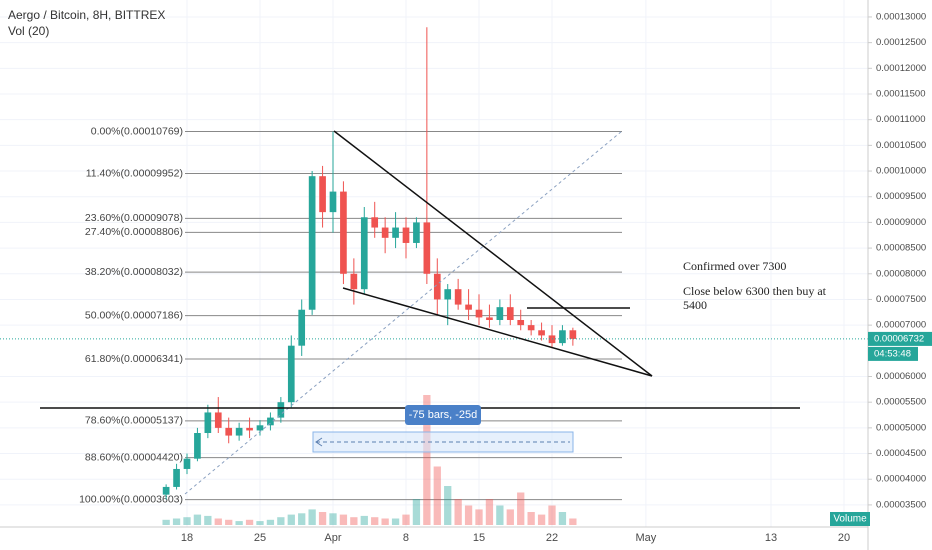 This screenshot has height=550, width=932. I want to click on x-tick-label: 8, so click(406, 538).